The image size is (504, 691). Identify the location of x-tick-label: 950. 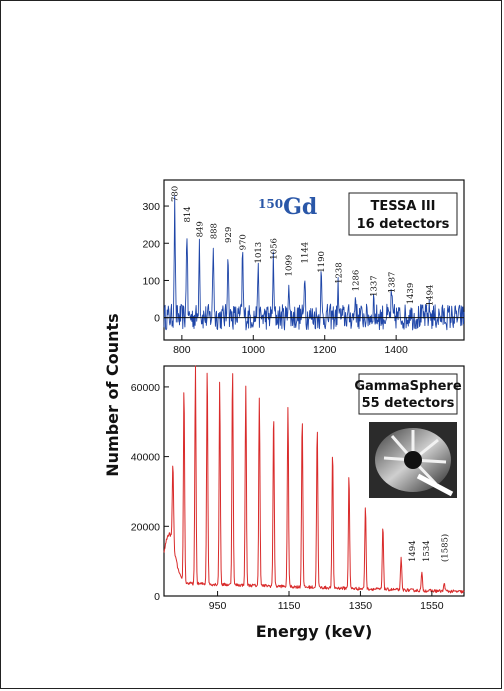
(218, 606).